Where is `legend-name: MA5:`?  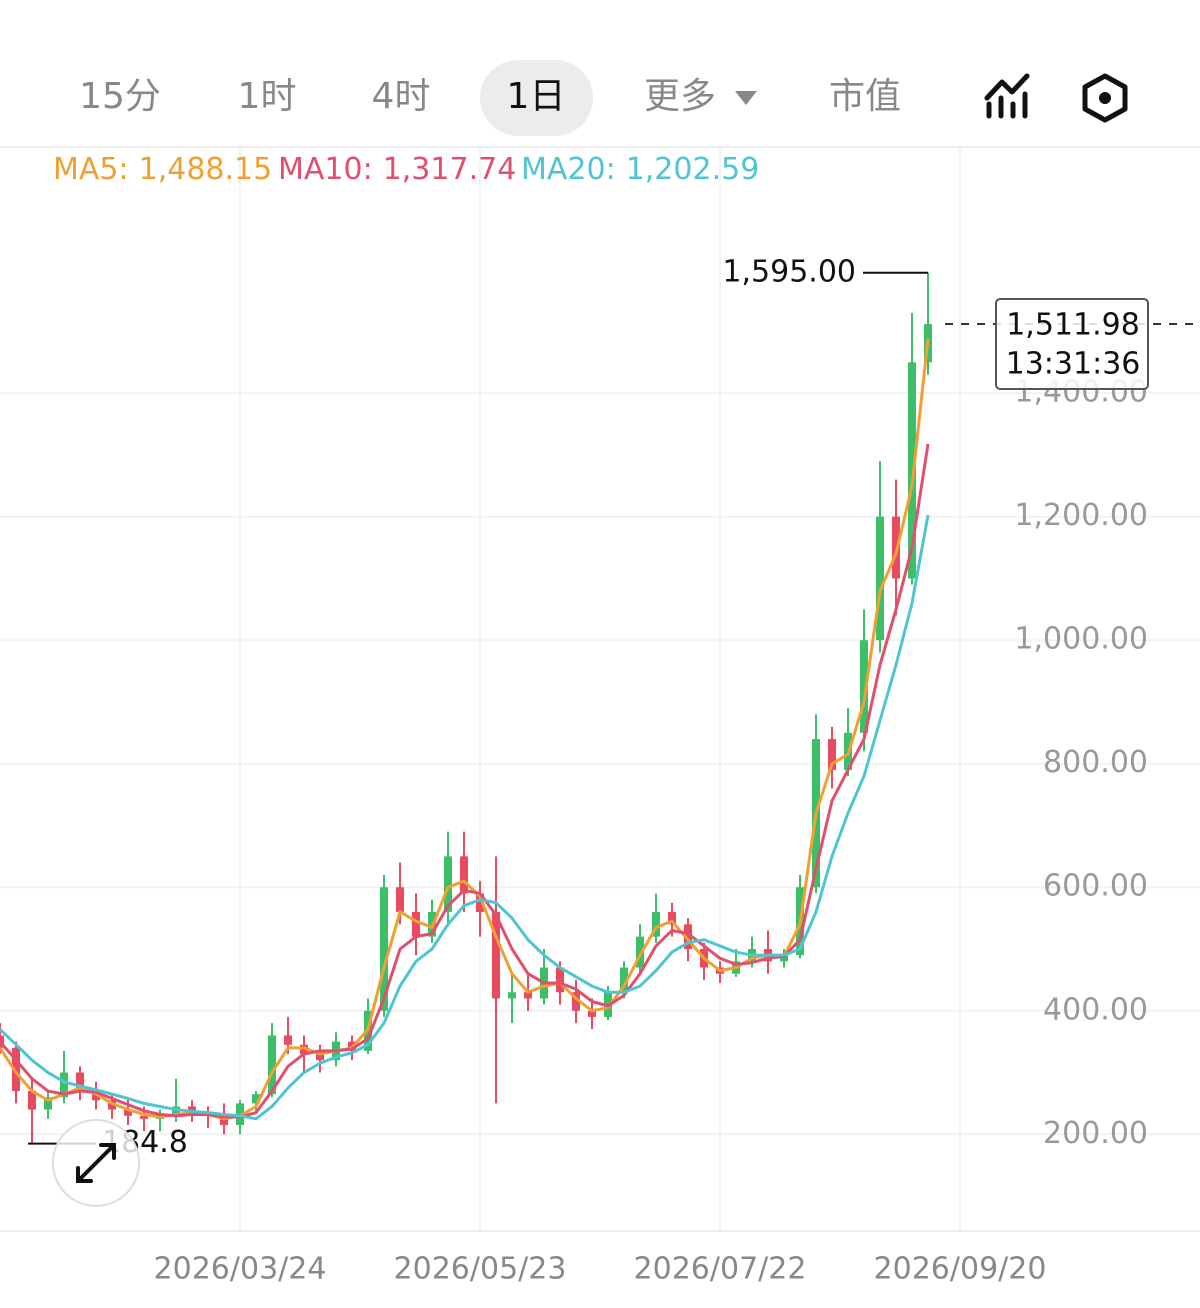
legend-name: MA5: is located at coordinates (91, 169).